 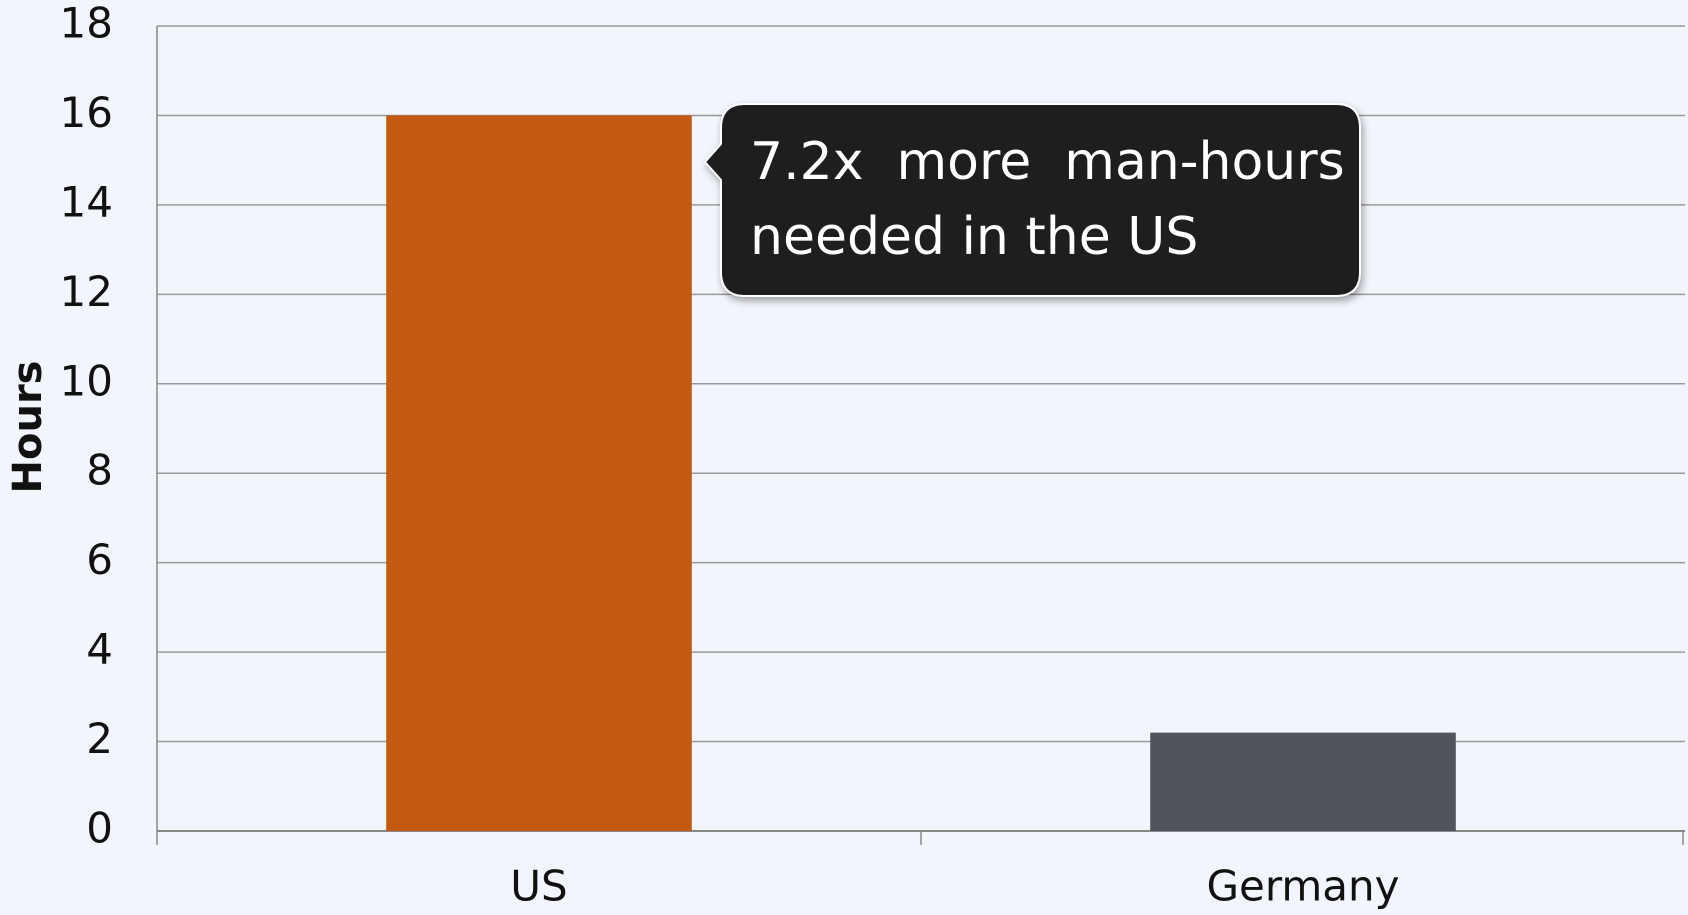 What do you see at coordinates (99, 649) in the screenshot?
I see `y-tick-label: 4` at bounding box center [99, 649].